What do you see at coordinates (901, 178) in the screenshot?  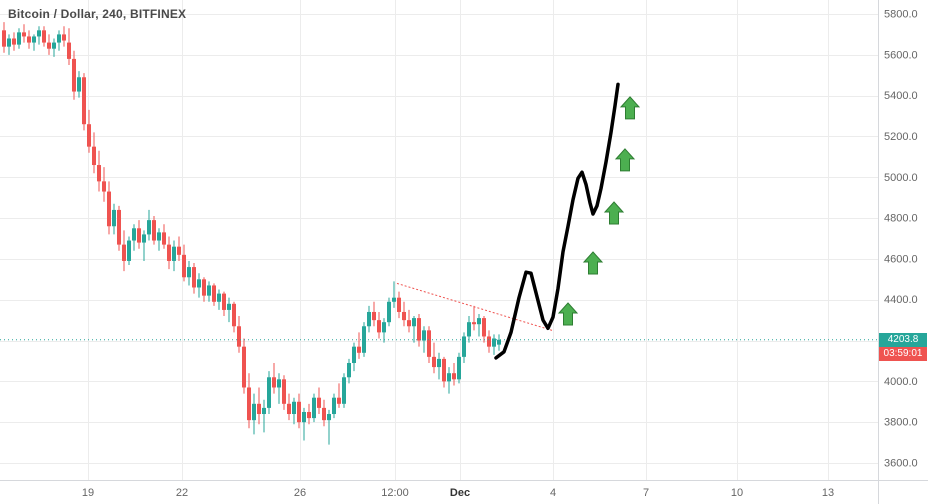 I see `svg-text: 5000.0` at bounding box center [901, 178].